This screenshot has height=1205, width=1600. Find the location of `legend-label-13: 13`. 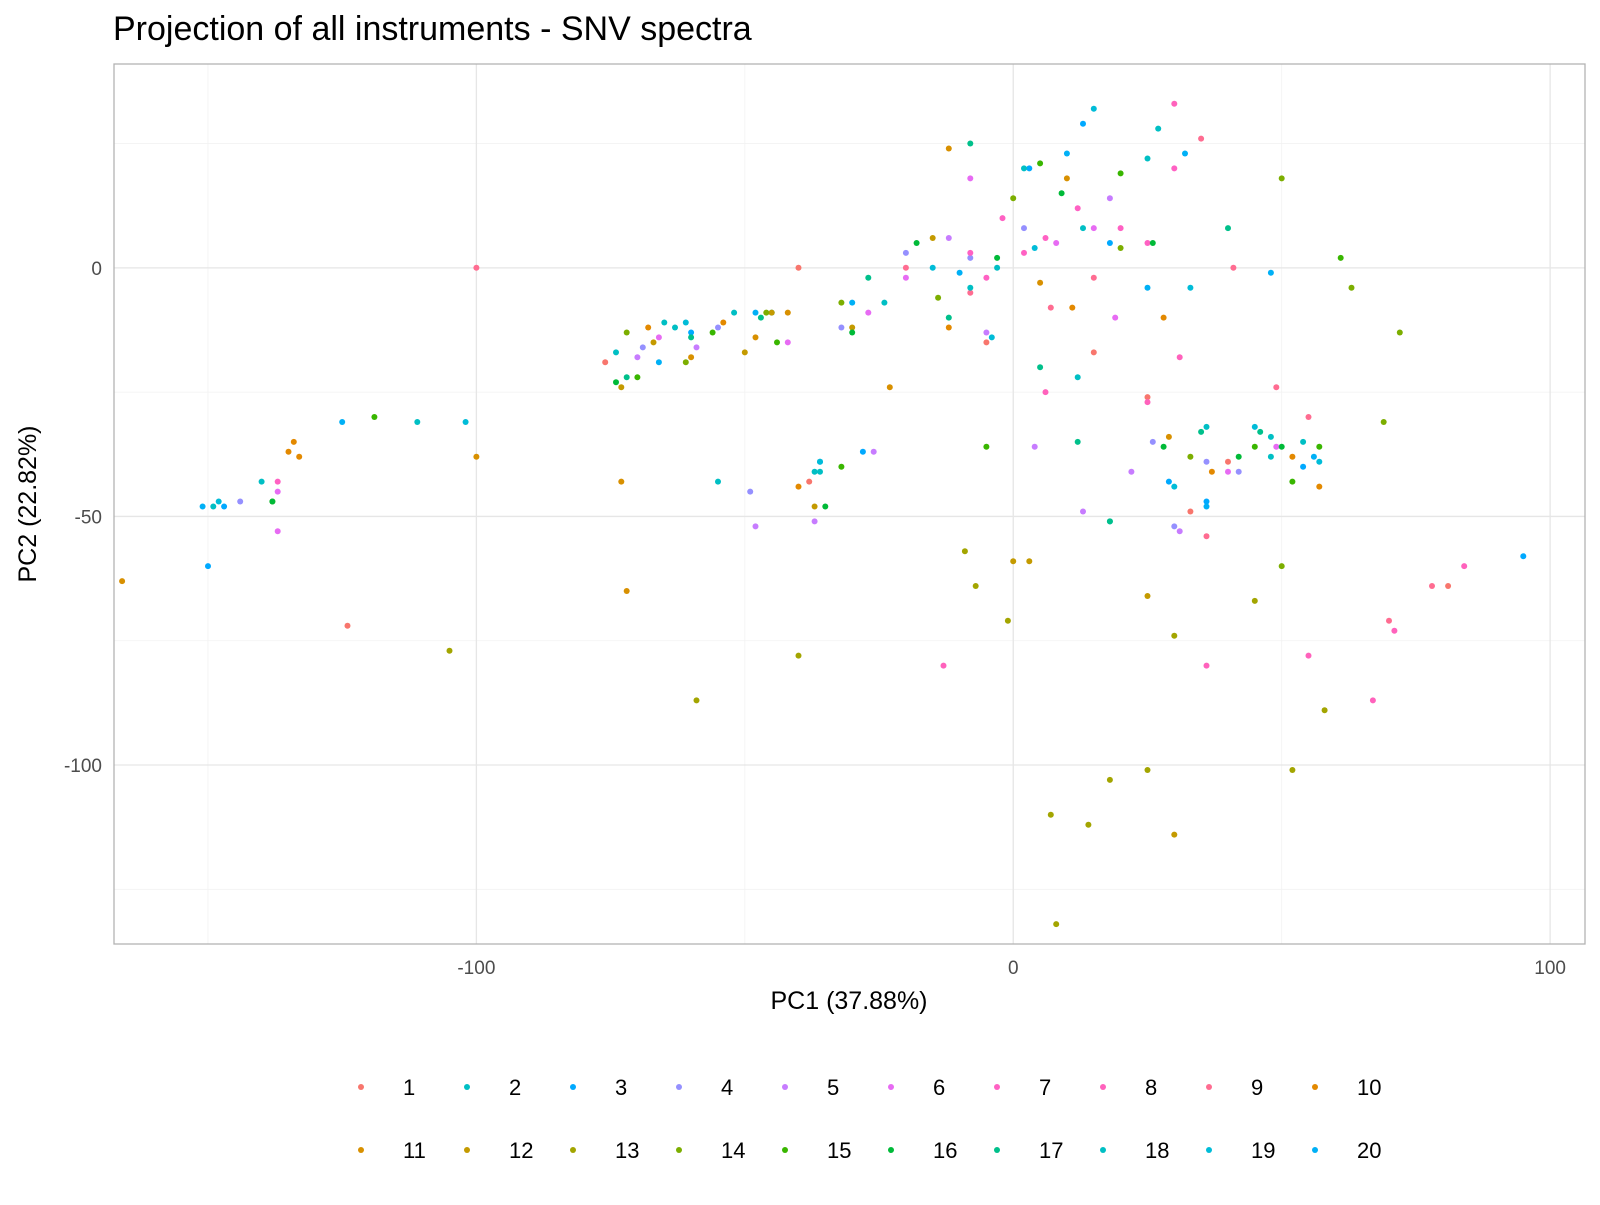

legend-label-13: 13 is located at coordinates (627, 1150).